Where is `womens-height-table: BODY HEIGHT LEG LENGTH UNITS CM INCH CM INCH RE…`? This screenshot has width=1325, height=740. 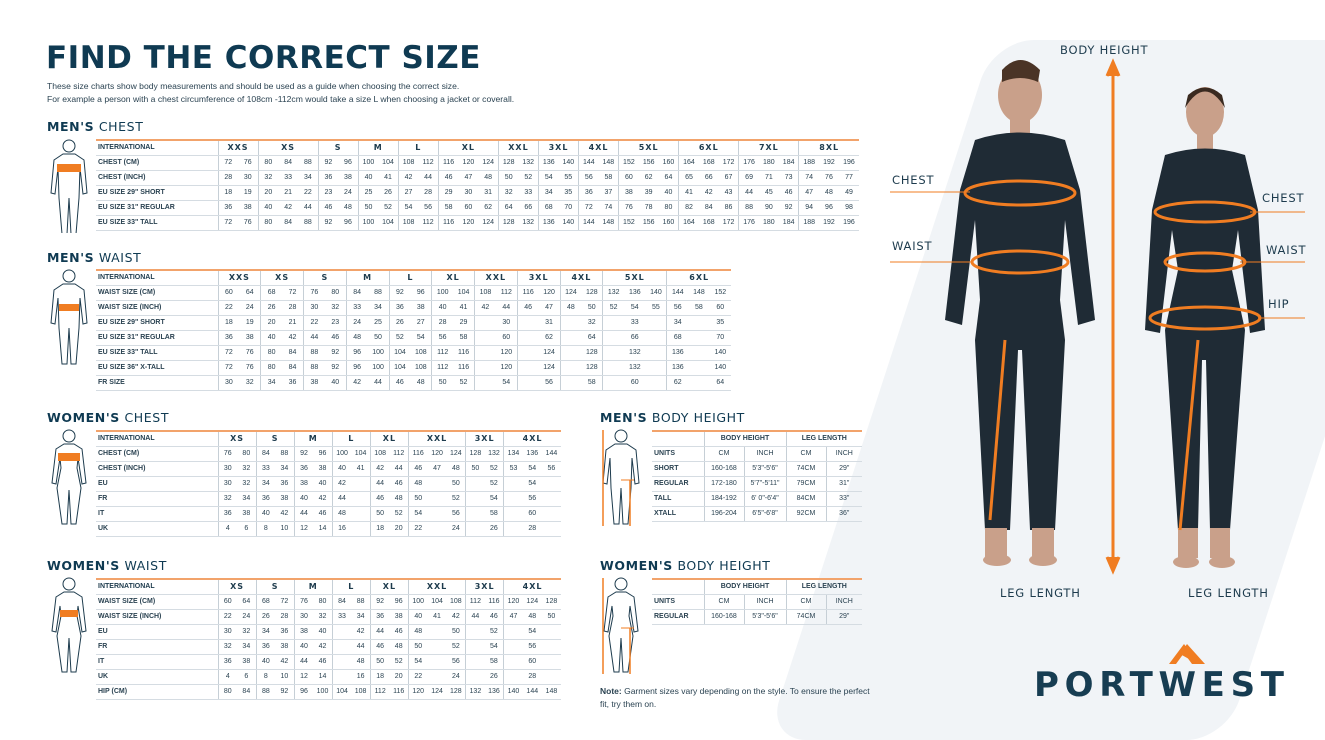 womens-height-table: BODY HEIGHT LEG LENGTH UNITS CM INCH CM INCH RE… is located at coordinates (757, 601).